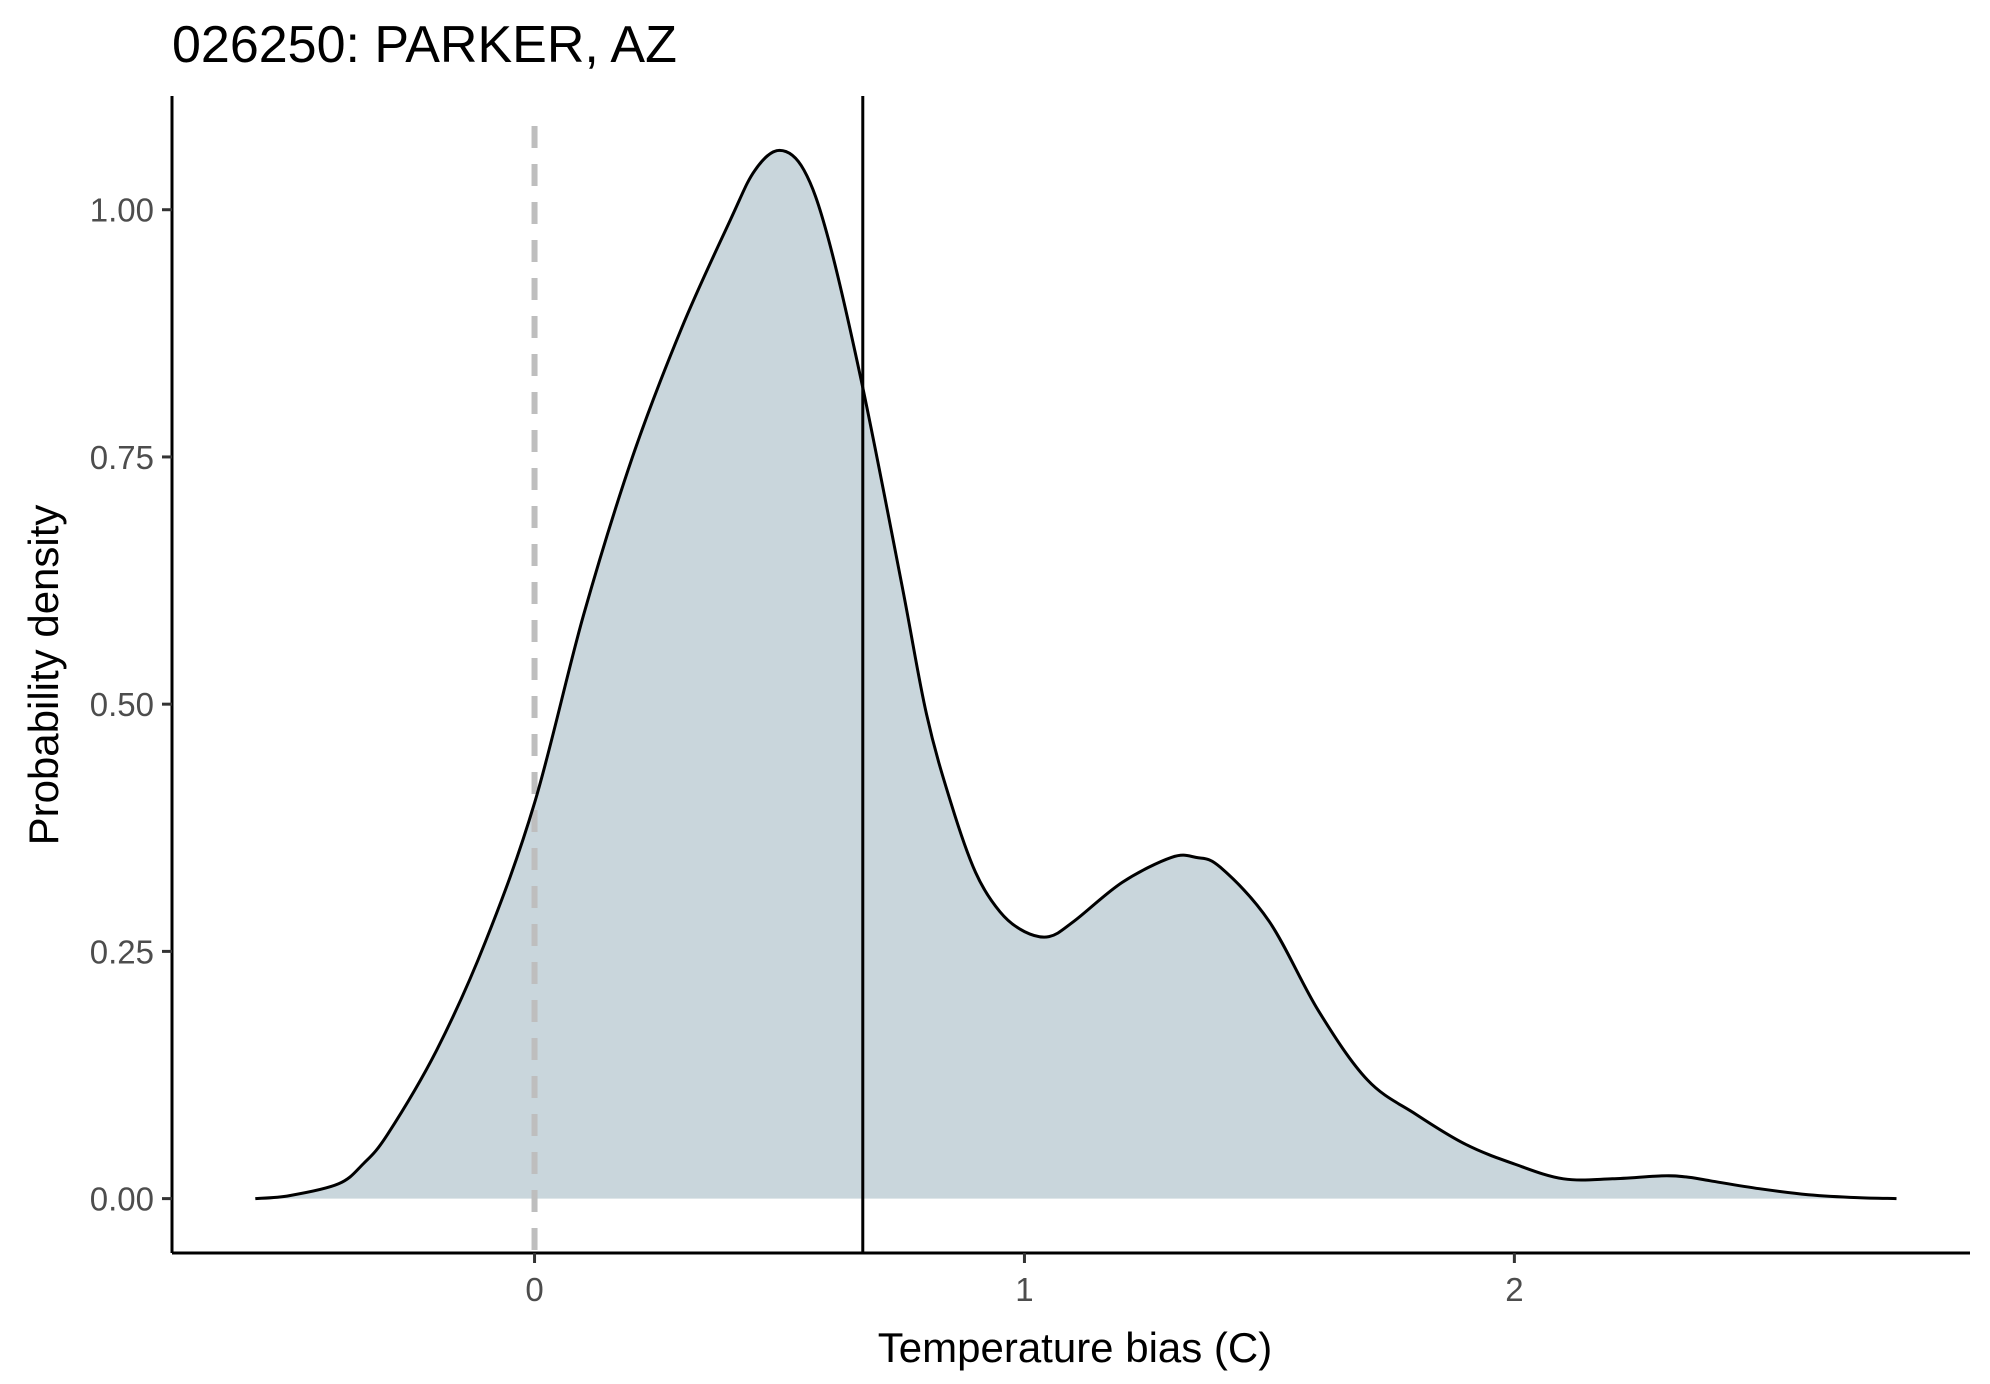  Describe the element at coordinates (122, 704) in the screenshot. I see `y-tick-label: 0.50` at that location.